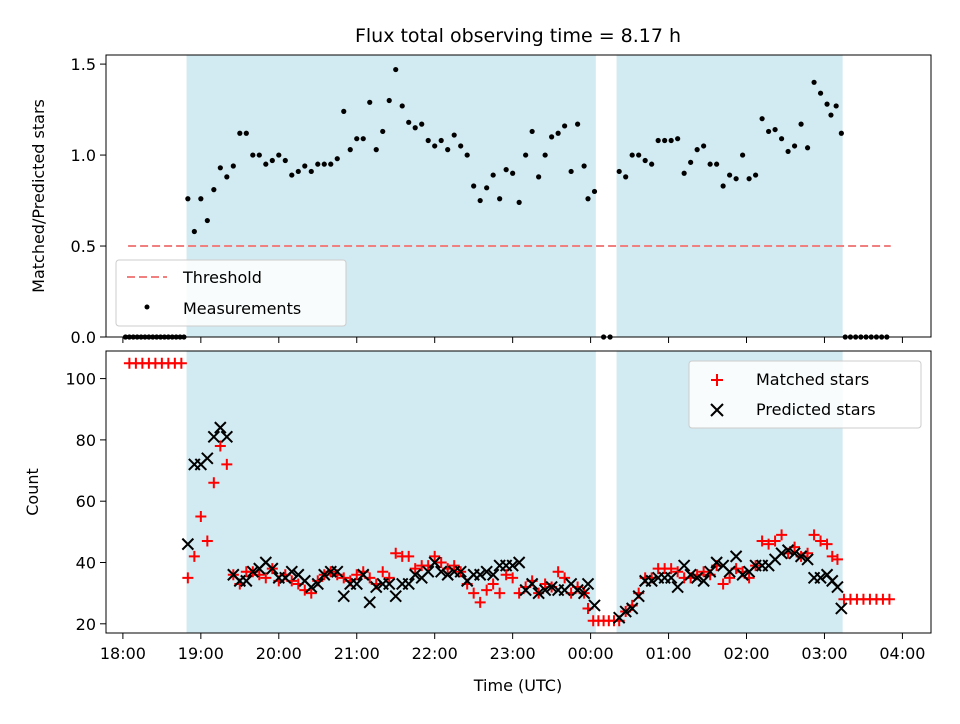 This screenshot has height=724, width=960. I want to click on x-axis-label: Time (UTC), so click(517, 685).